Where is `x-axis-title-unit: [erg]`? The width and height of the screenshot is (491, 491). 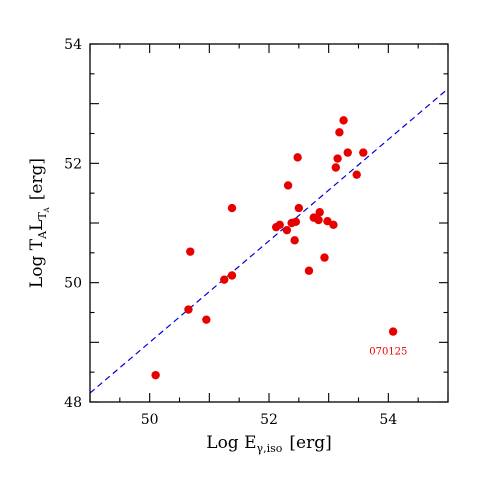 x-axis-title-unit: [erg] is located at coordinates (310, 443).